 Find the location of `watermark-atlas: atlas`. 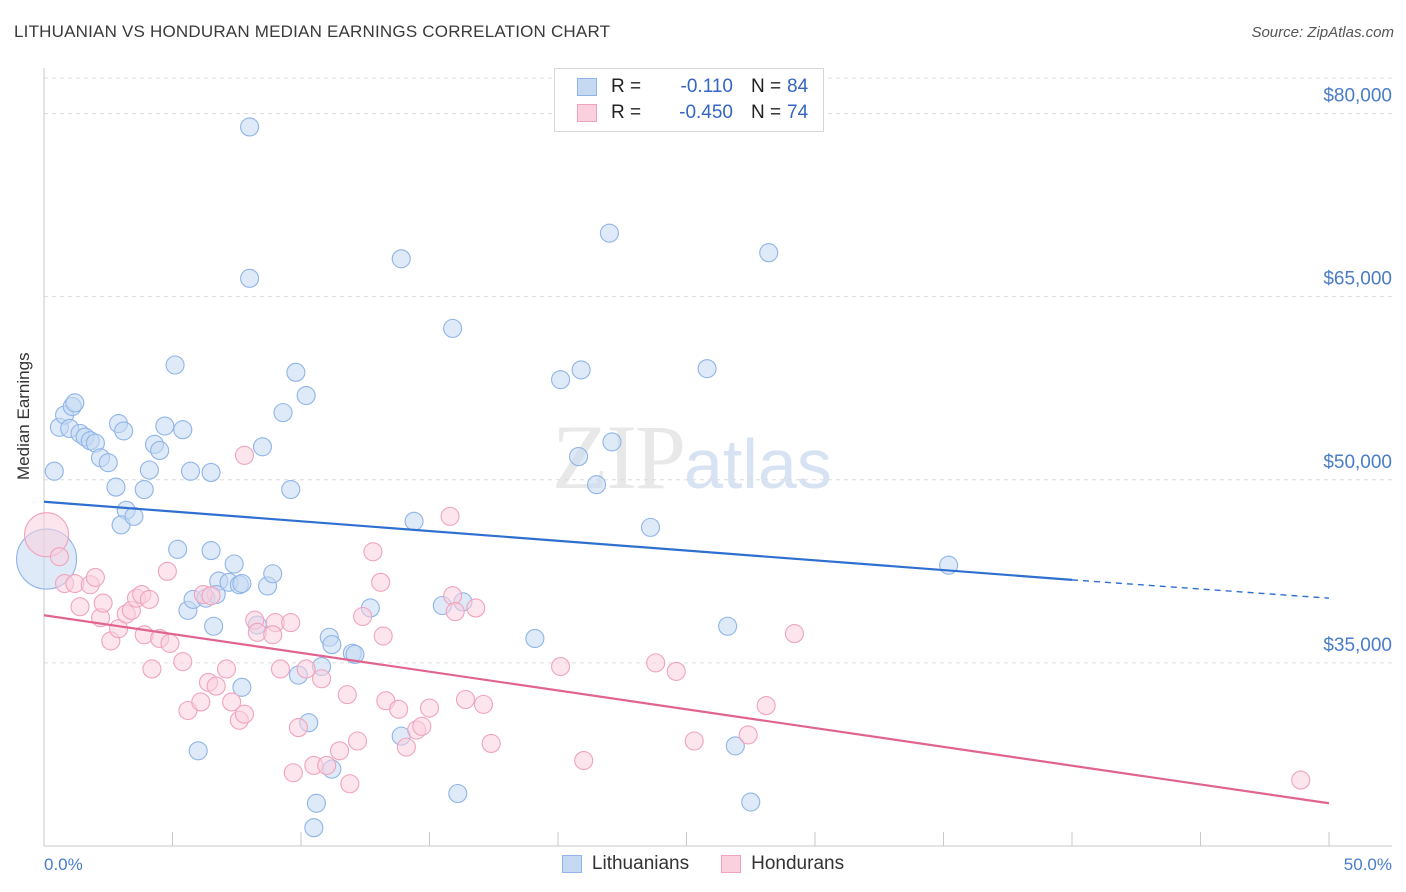

watermark-atlas: atlas is located at coordinates (758, 464).